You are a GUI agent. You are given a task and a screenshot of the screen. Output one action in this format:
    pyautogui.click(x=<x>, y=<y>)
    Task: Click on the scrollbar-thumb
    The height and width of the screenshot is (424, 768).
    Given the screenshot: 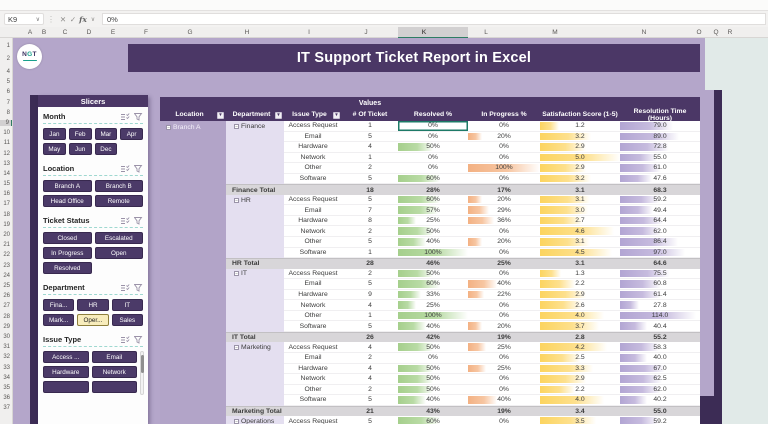 What is the action you would take?
    pyautogui.click(x=711, y=410)
    